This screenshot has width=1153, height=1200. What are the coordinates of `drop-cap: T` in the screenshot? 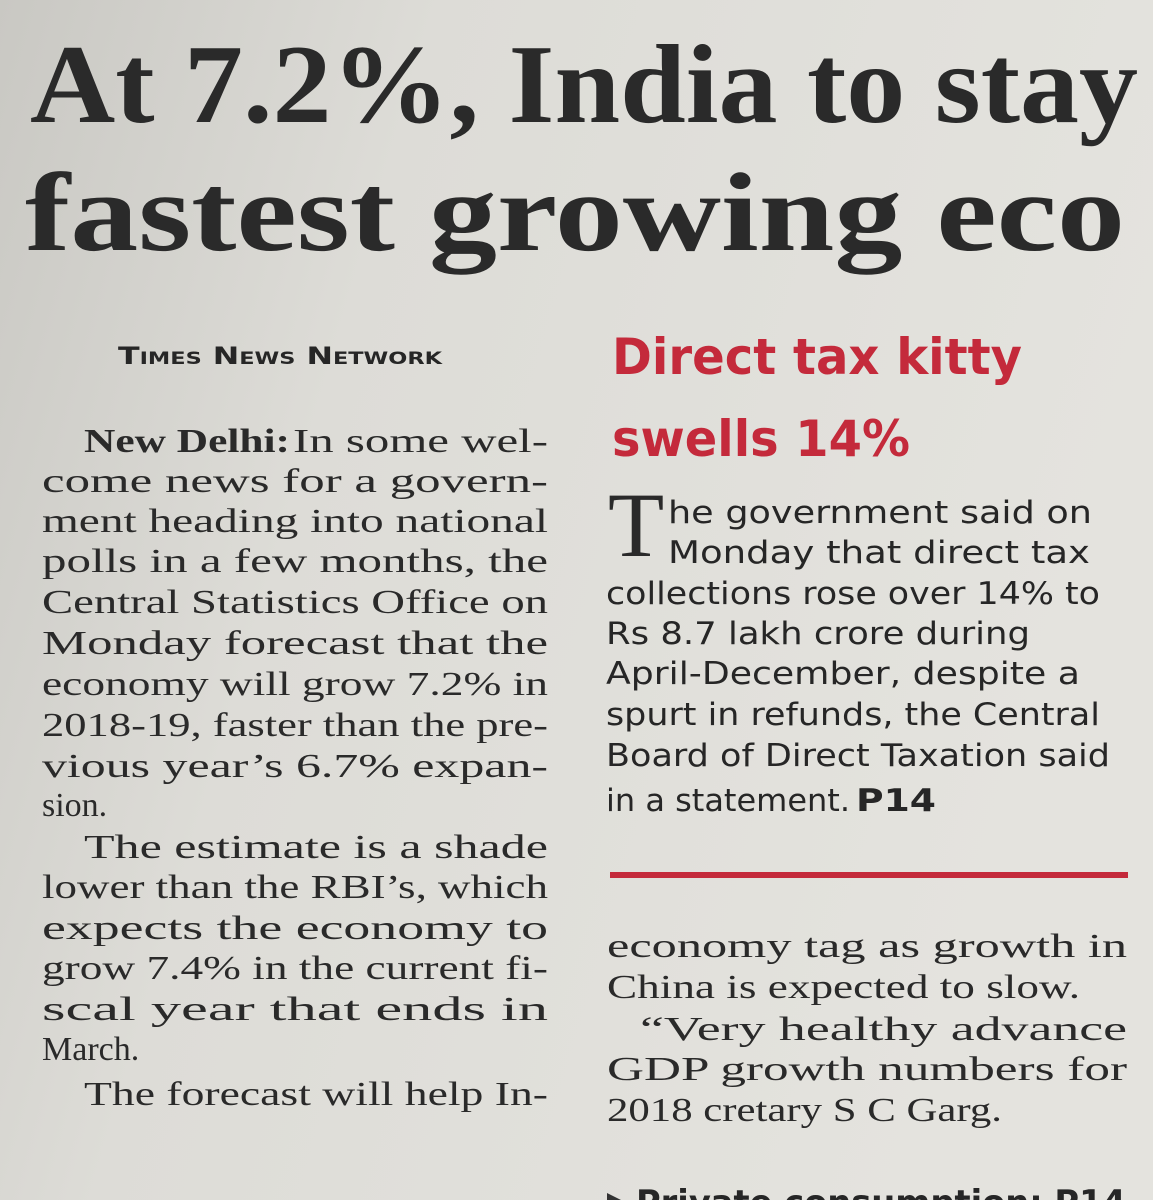 It's located at (636, 525).